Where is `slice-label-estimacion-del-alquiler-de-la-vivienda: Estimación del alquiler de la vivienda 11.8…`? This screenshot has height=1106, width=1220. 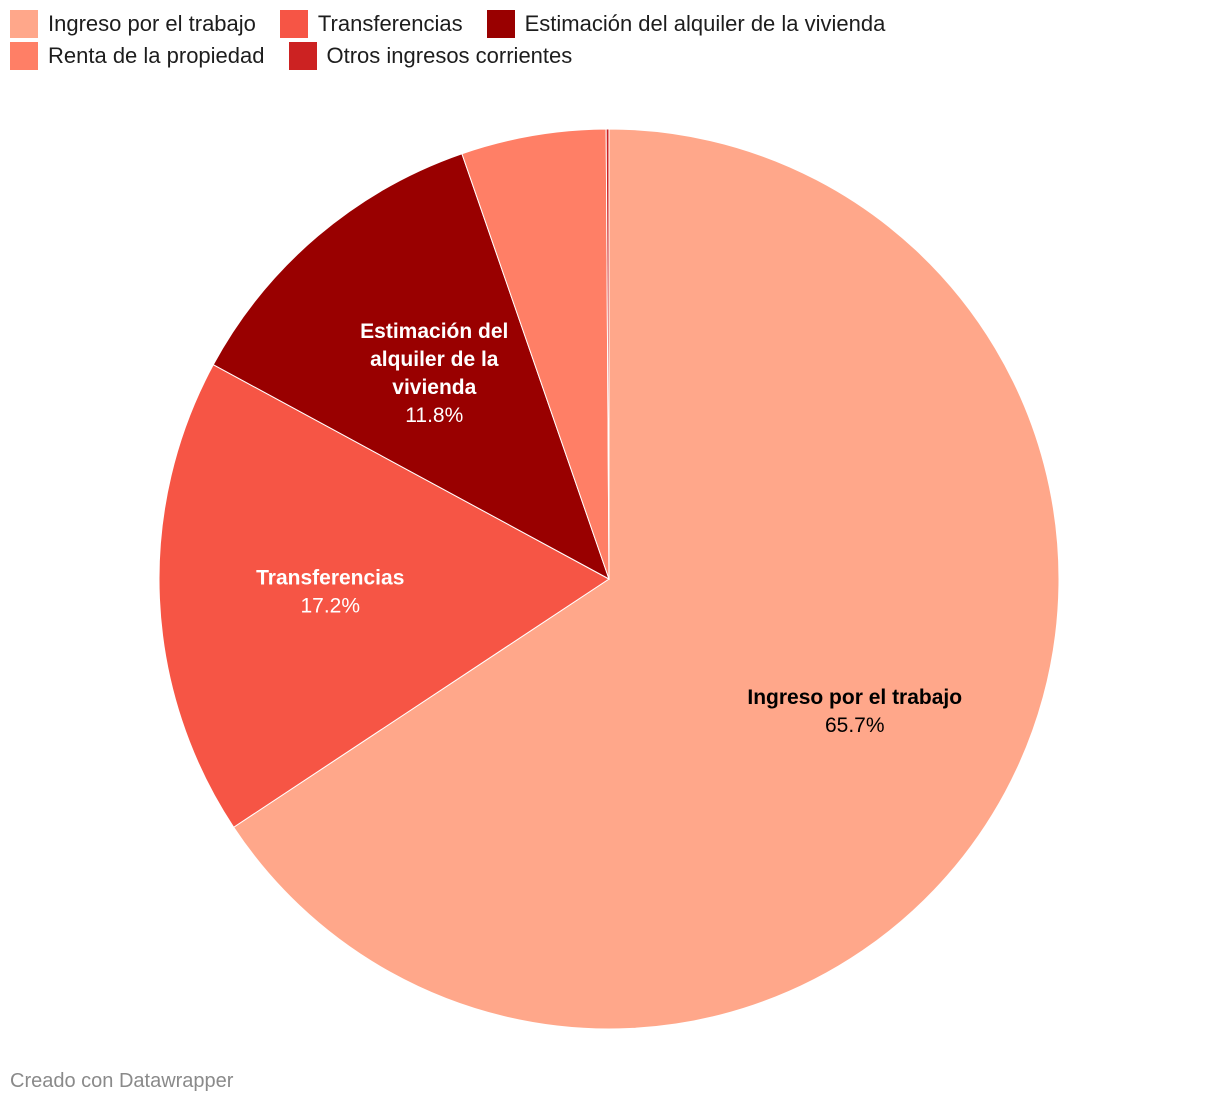 slice-label-estimacion-del-alquiler-de-la-vivienda: Estimación del alquiler de la vivienda 11.8… is located at coordinates (434, 373).